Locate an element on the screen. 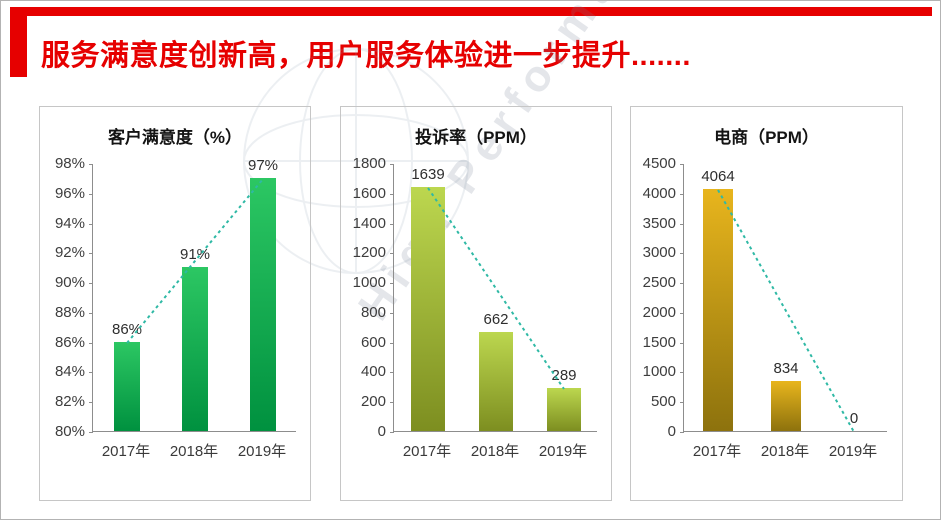  bar-value-label: 834 is located at coordinates (786, 368).